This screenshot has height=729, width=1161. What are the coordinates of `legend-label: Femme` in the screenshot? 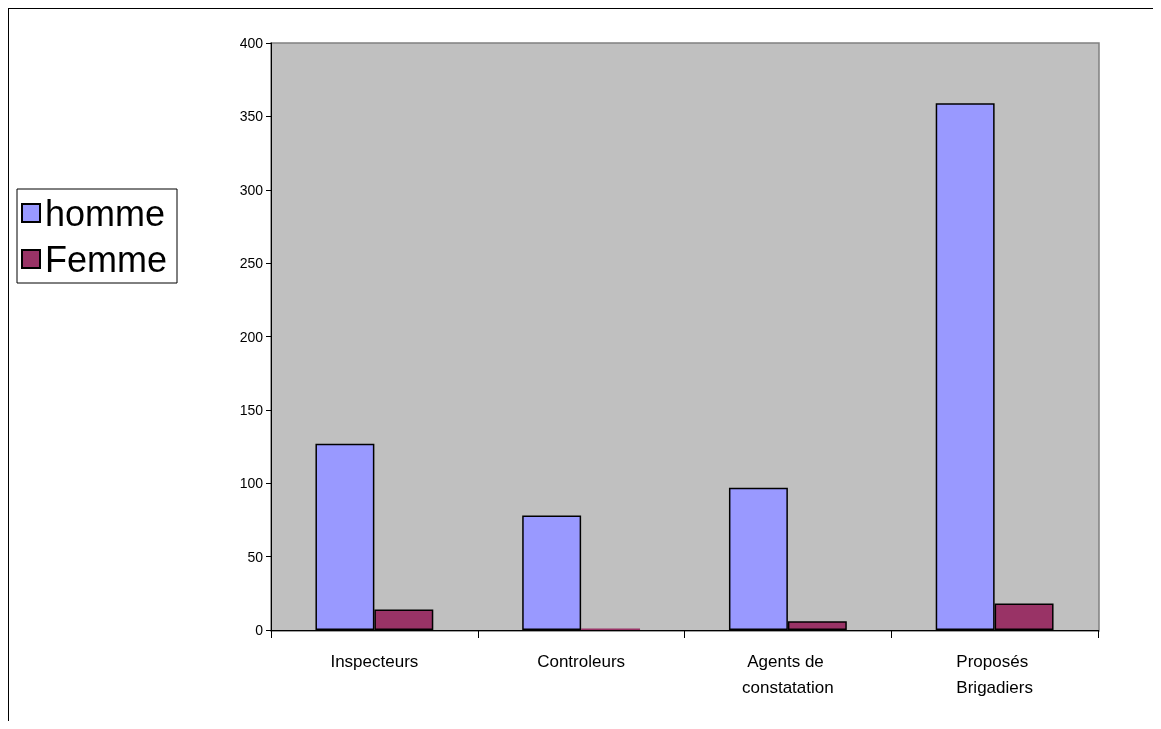 It's located at (106, 259).